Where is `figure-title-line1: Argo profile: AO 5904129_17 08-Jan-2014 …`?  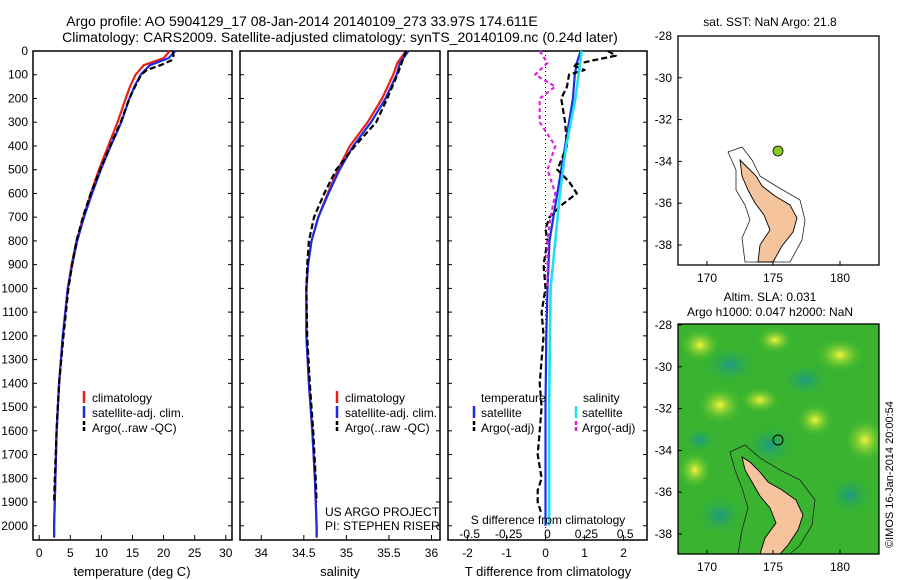 figure-title-line1: Argo profile: AO 5904129_17 08-Jan-2014 … is located at coordinates (301, 21).